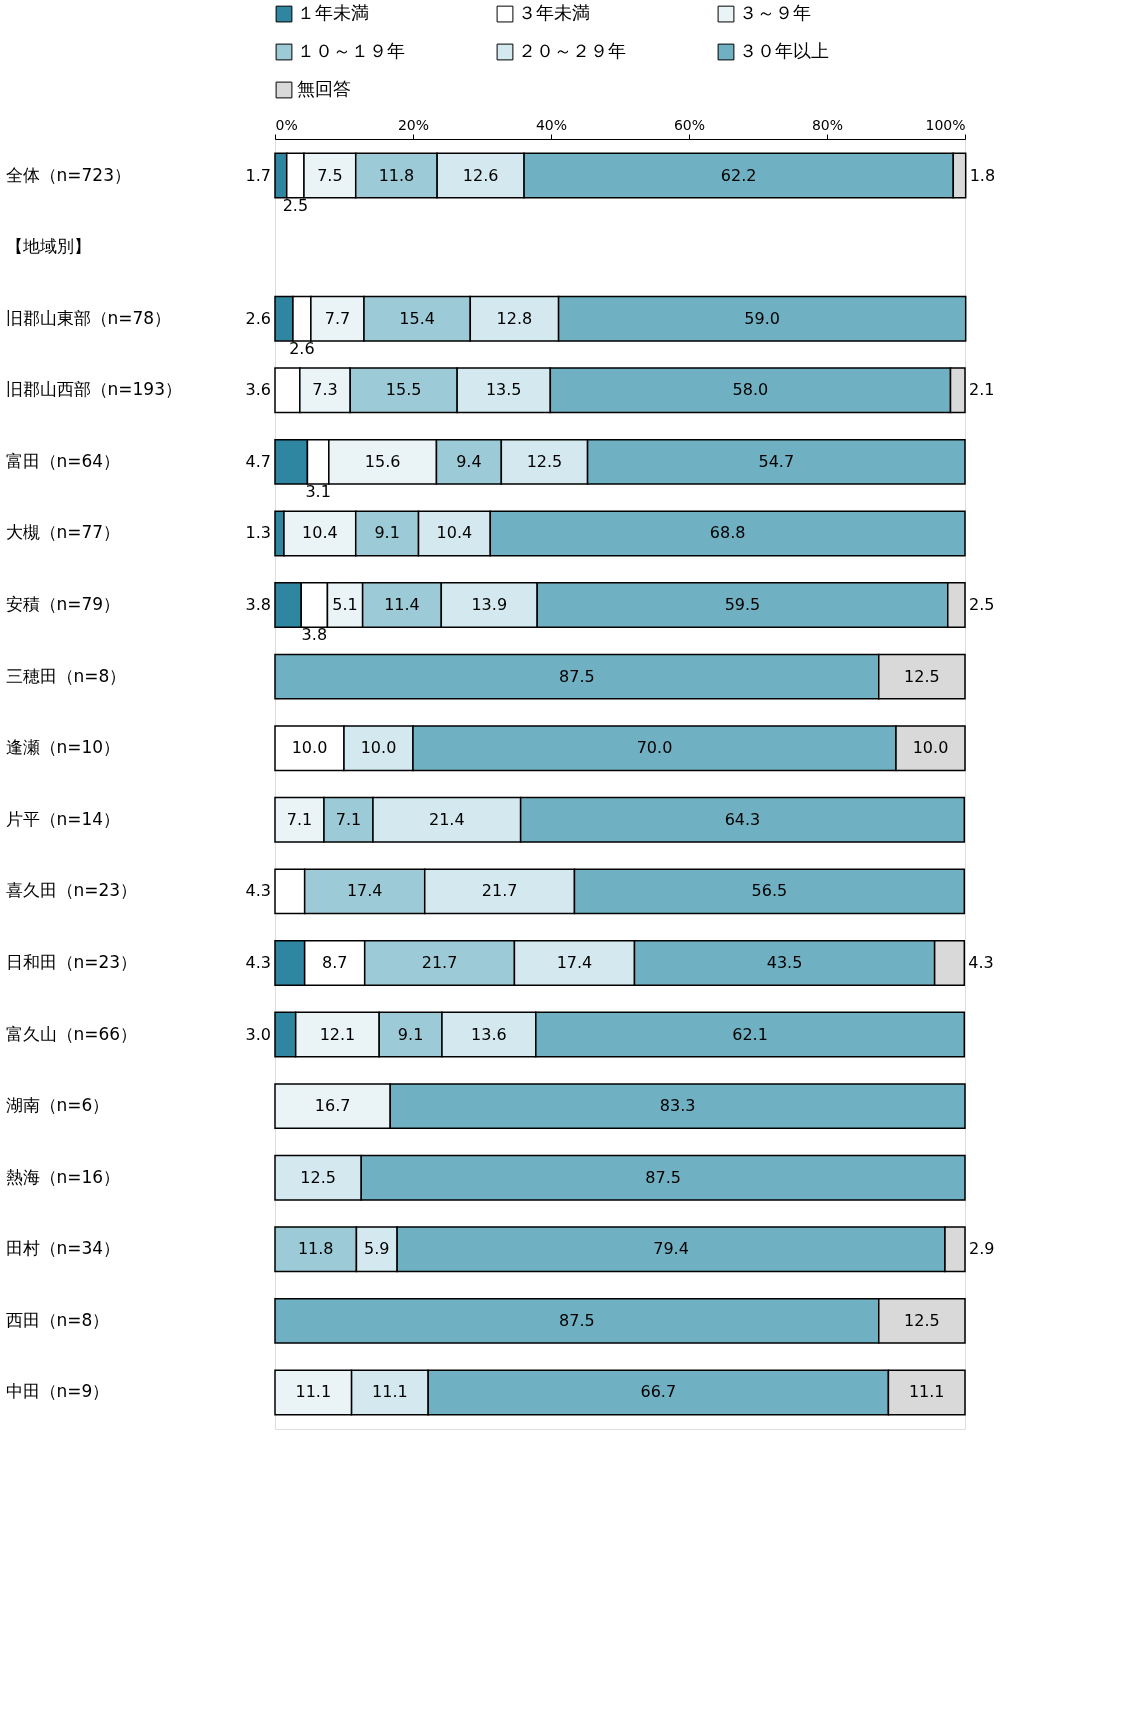 Image resolution: width=1131 pixels, height=1733 pixels. What do you see at coordinates (413, 124) in the screenshot?
I see `x-tick-label: 20%` at bounding box center [413, 124].